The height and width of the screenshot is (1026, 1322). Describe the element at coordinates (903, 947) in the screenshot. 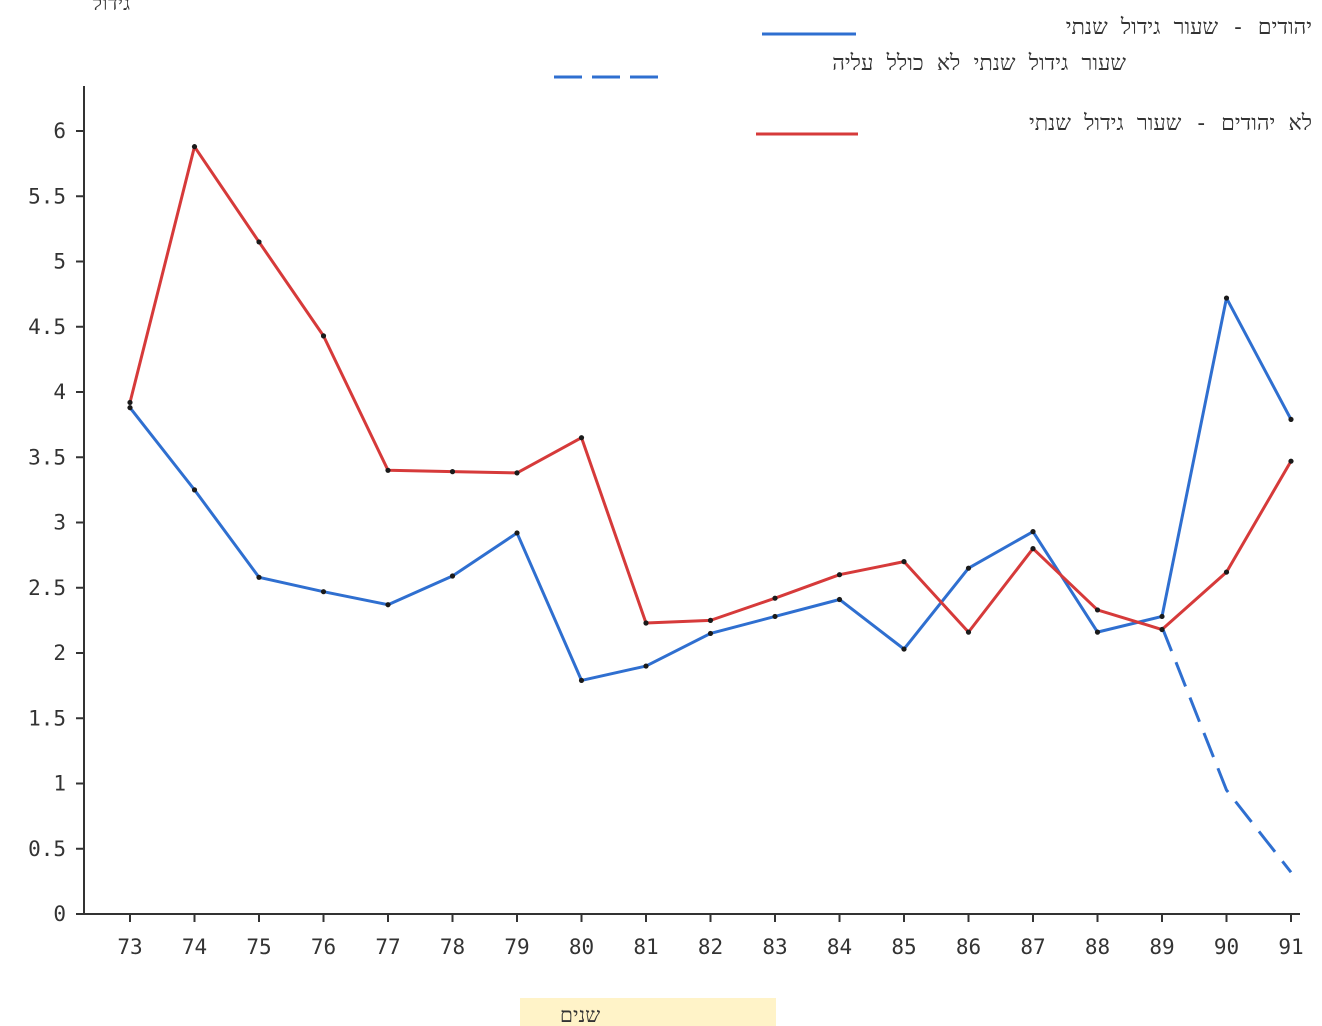

I see `x-tick-label: 85` at that location.